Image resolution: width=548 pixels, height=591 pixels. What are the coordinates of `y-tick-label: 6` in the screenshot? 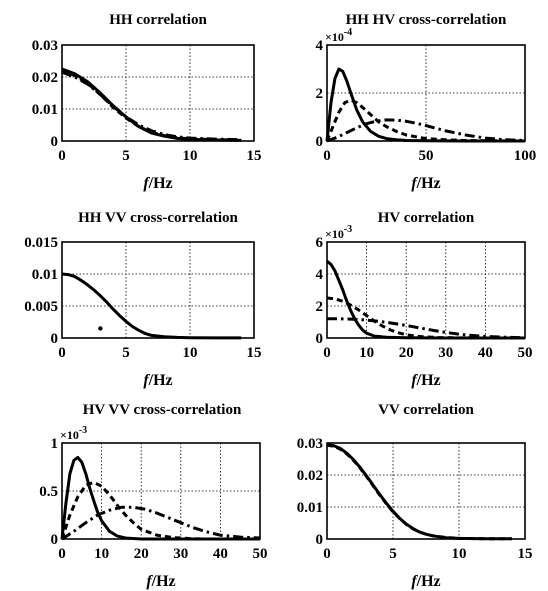 It's located at (320, 243).